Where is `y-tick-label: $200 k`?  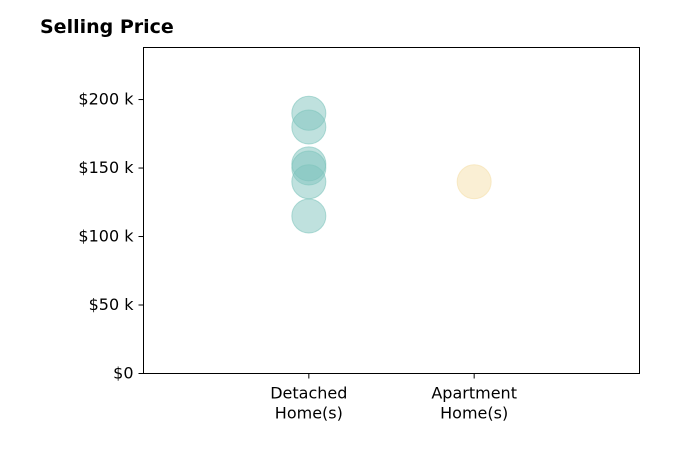 y-tick-label: $200 k is located at coordinates (106, 99).